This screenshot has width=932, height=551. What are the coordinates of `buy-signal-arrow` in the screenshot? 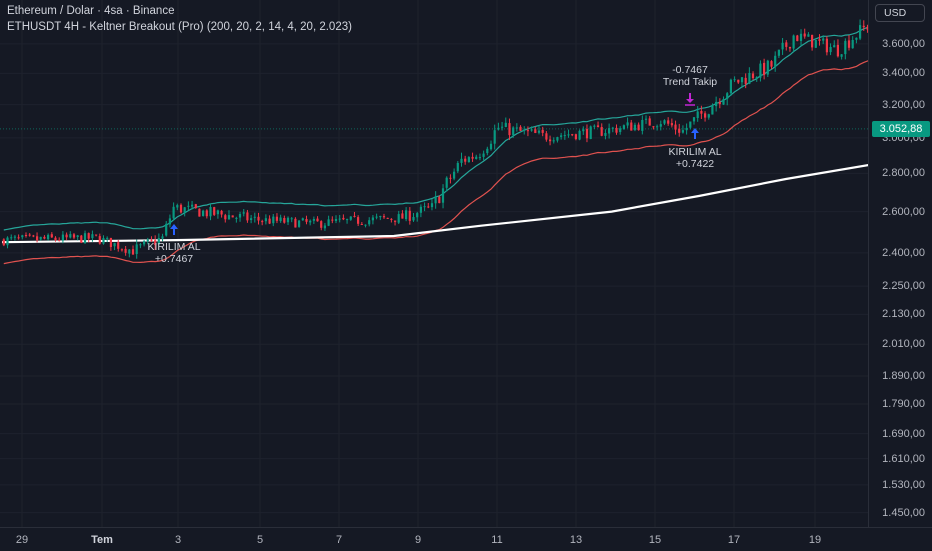 It's located at (695, 133).